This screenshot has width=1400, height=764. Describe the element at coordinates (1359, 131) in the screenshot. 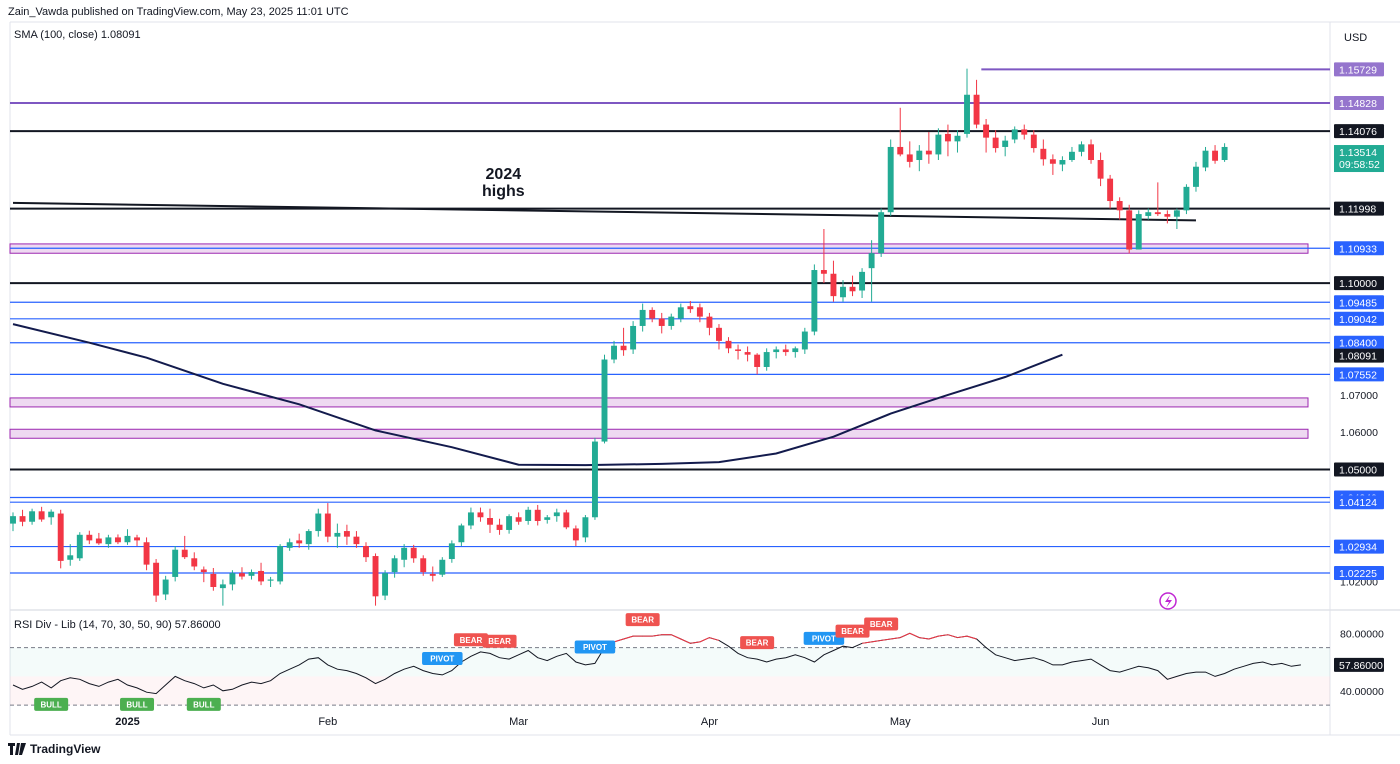

I see `price-tag-1.14076-bg` at that location.